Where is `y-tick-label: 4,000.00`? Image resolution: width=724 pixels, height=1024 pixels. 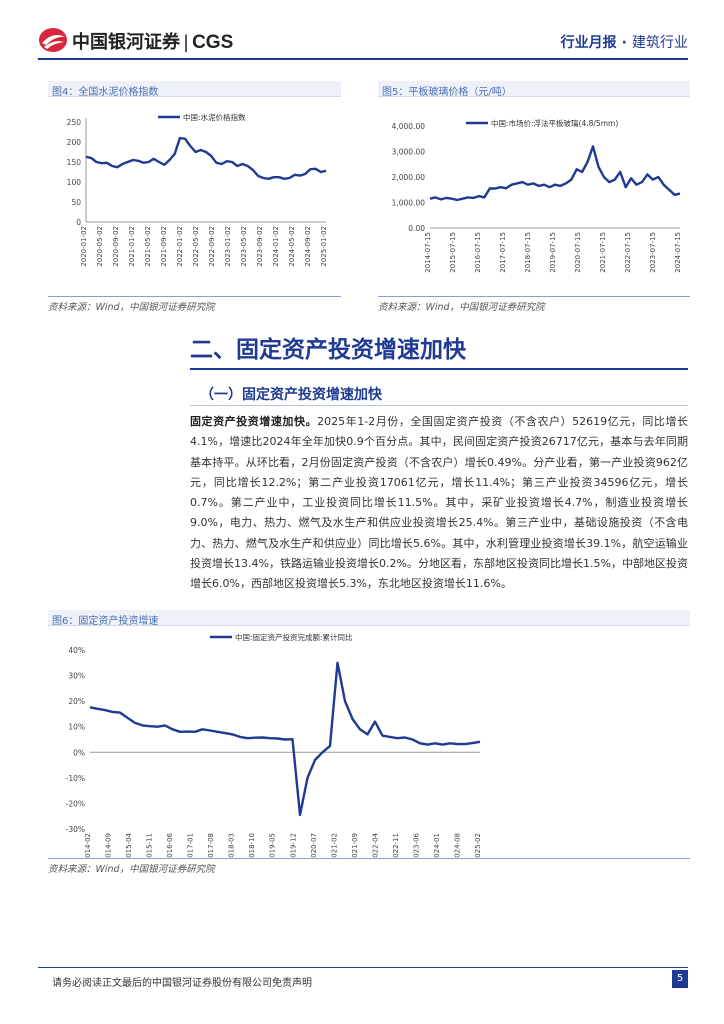
y-tick-label: 4,000.00 is located at coordinates (409, 126).